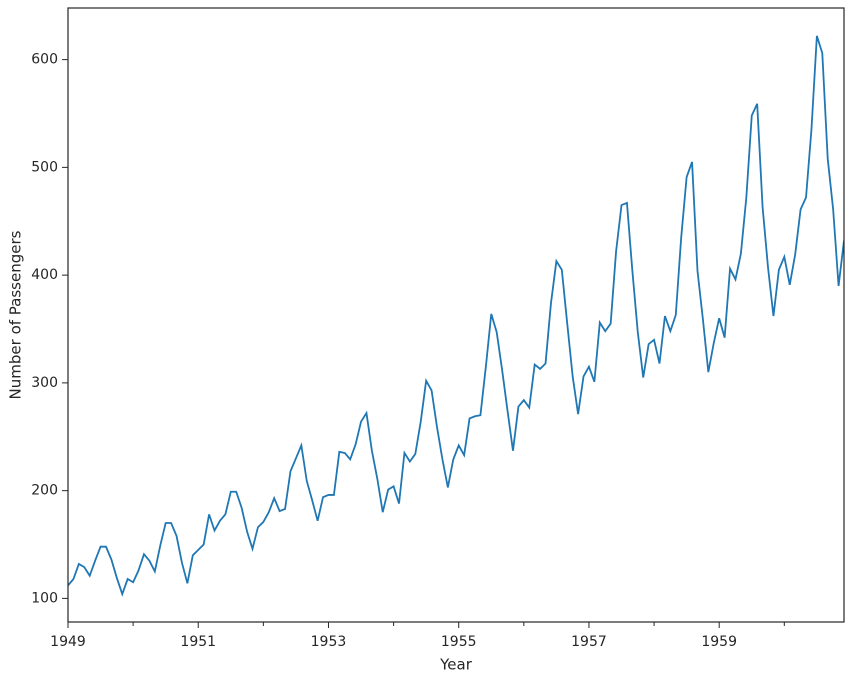 This screenshot has width=854, height=683. I want to click on x-tick-label: 1949, so click(68, 642).